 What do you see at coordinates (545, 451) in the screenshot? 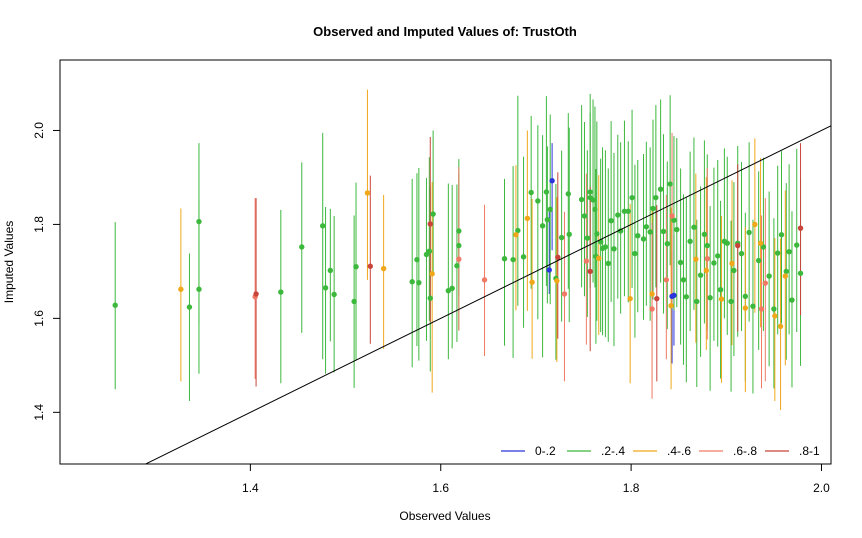
I see `legend-label: 0-.2` at bounding box center [545, 451].